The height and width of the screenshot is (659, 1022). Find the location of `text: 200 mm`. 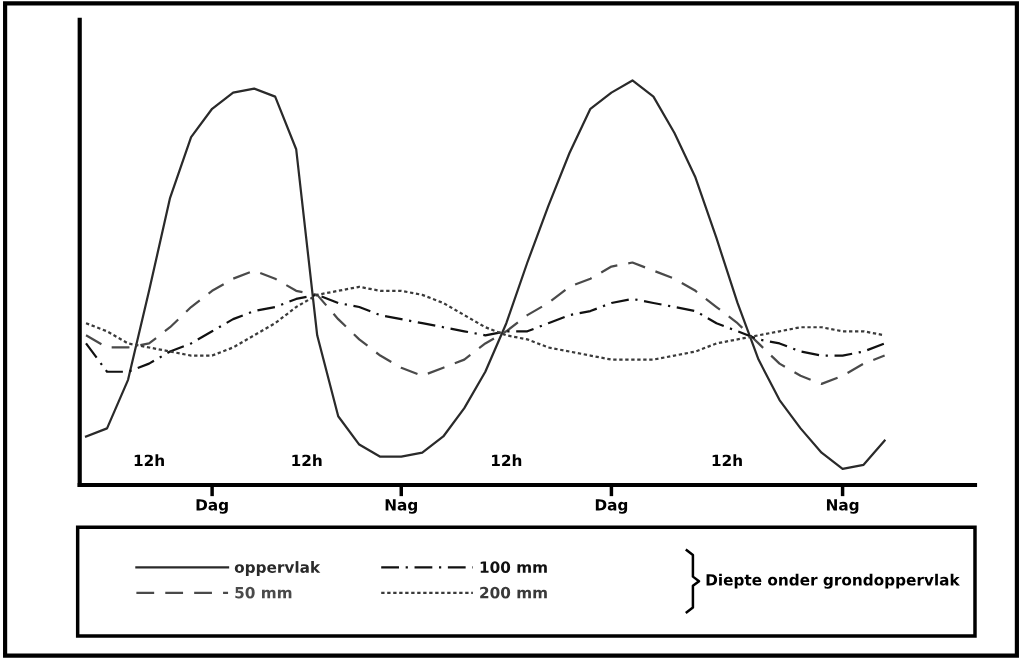

text: 200 mm is located at coordinates (513, 592).